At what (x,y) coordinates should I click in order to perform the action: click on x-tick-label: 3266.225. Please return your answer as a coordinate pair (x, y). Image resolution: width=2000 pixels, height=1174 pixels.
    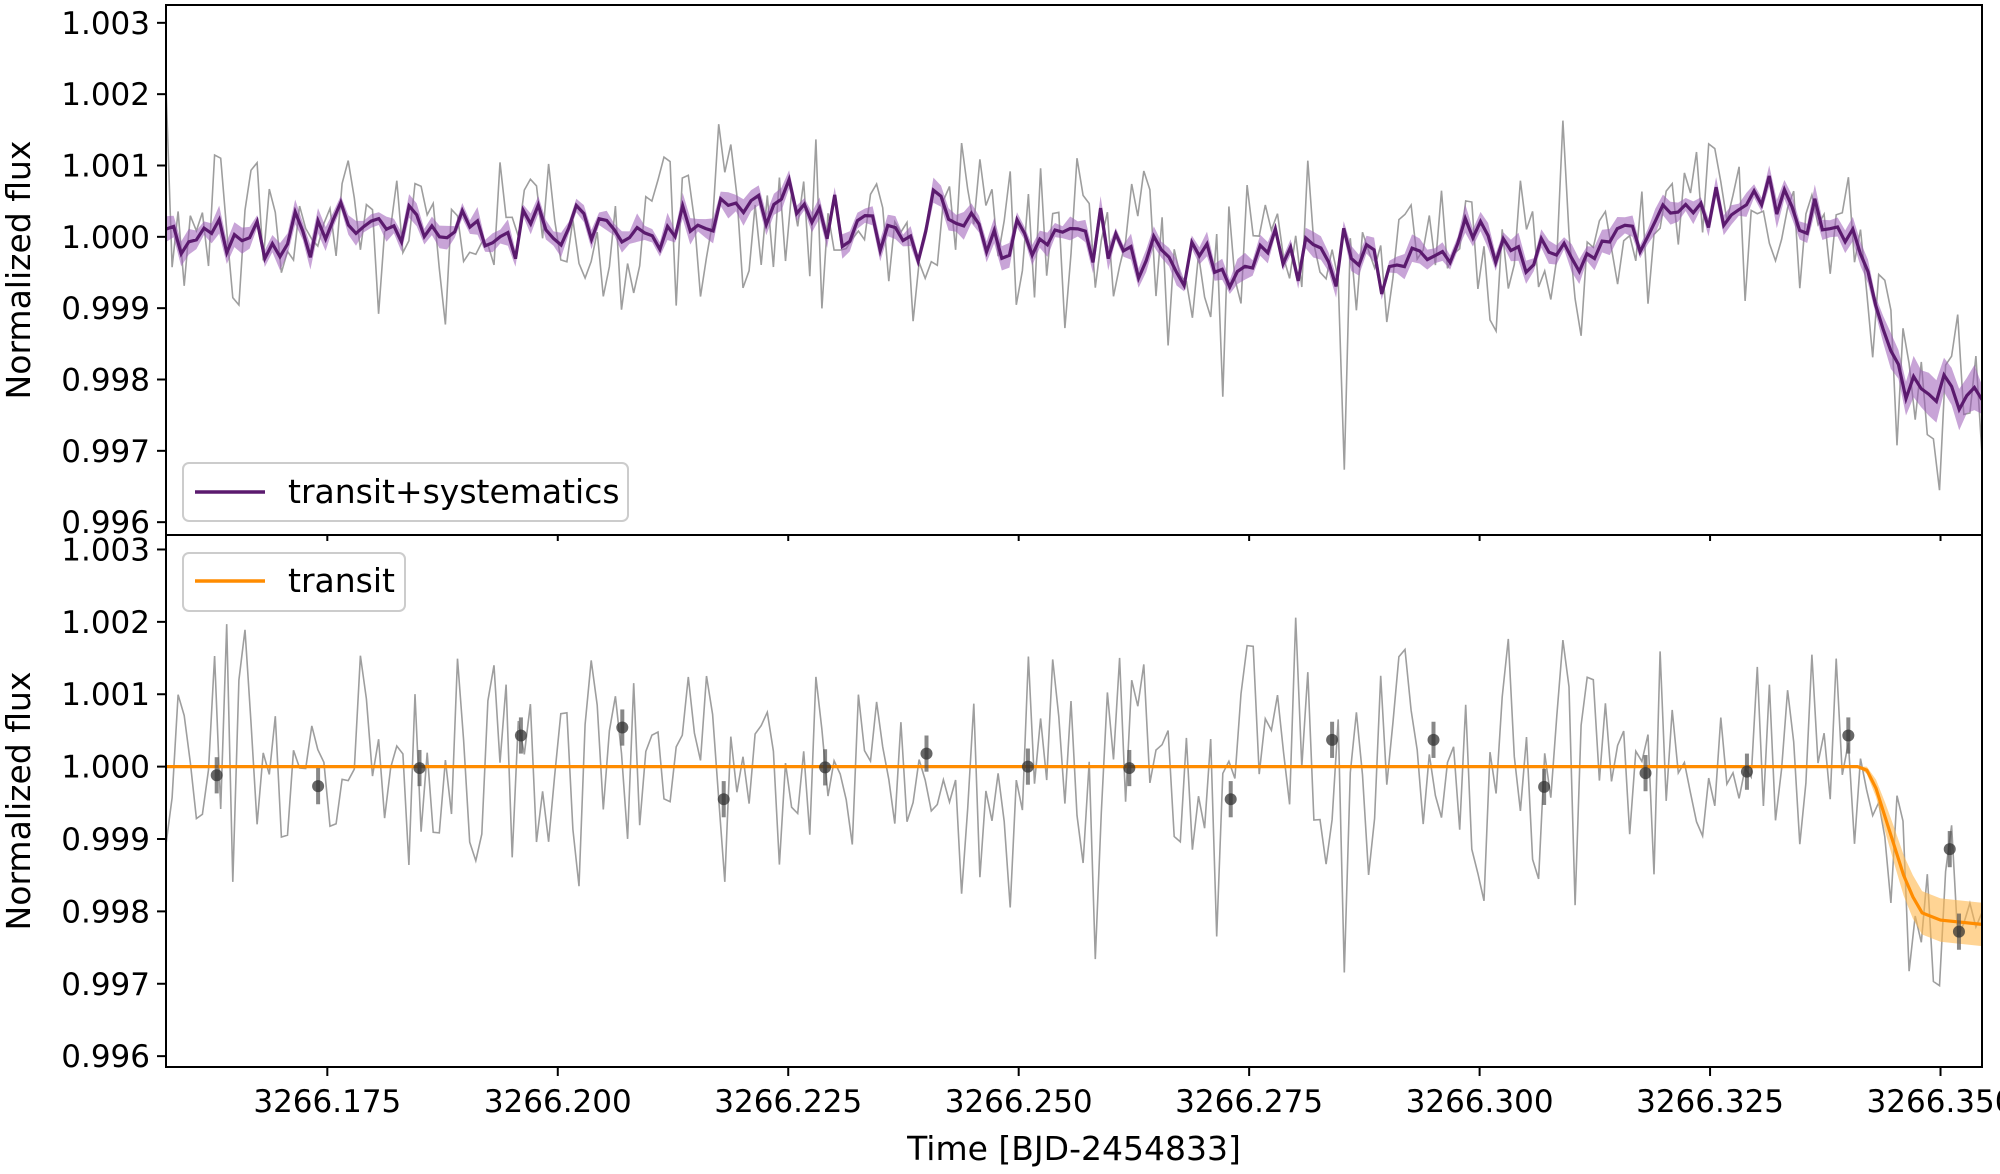
    Looking at the image, I should click on (788, 1102).